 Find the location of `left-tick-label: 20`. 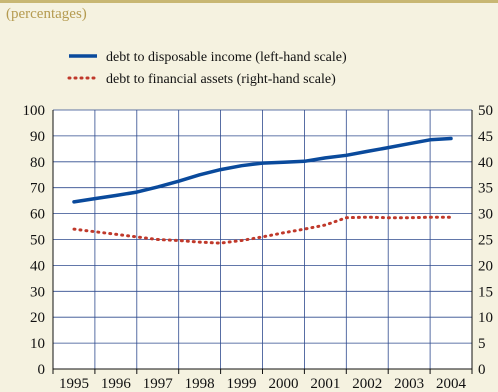

left-tick-label: 20 is located at coordinates (37, 318).